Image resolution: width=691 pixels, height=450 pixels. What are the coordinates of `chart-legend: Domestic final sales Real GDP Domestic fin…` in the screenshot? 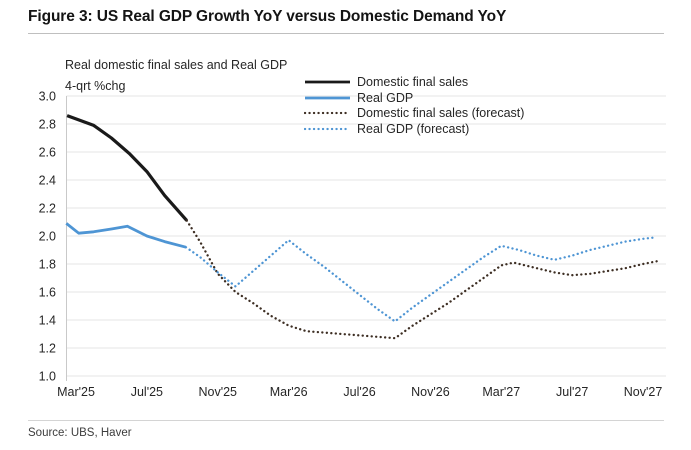 It's located at (414, 105).